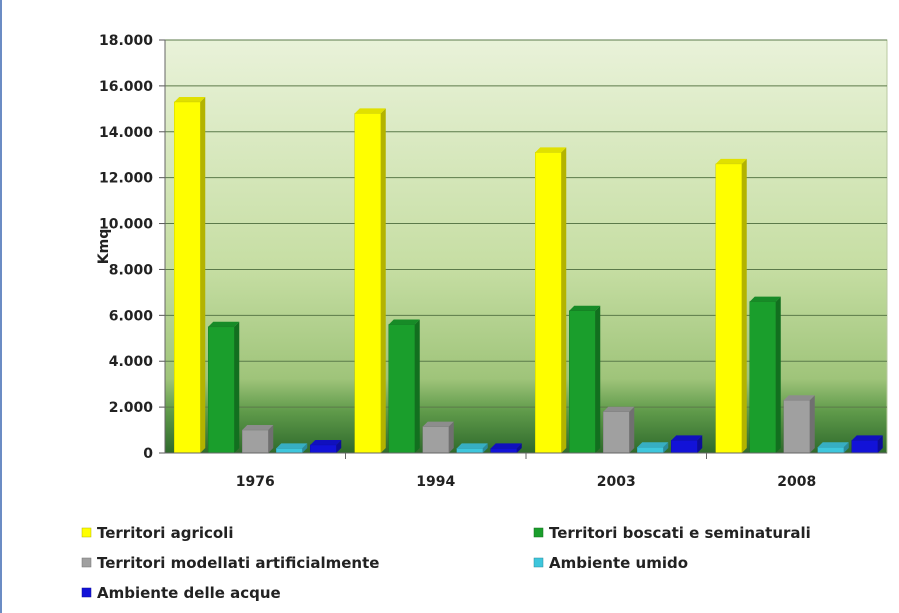 This screenshot has height=613, width=899. Describe the element at coordinates (796, 482) in the screenshot. I see `x-tick-label: 2008` at that location.